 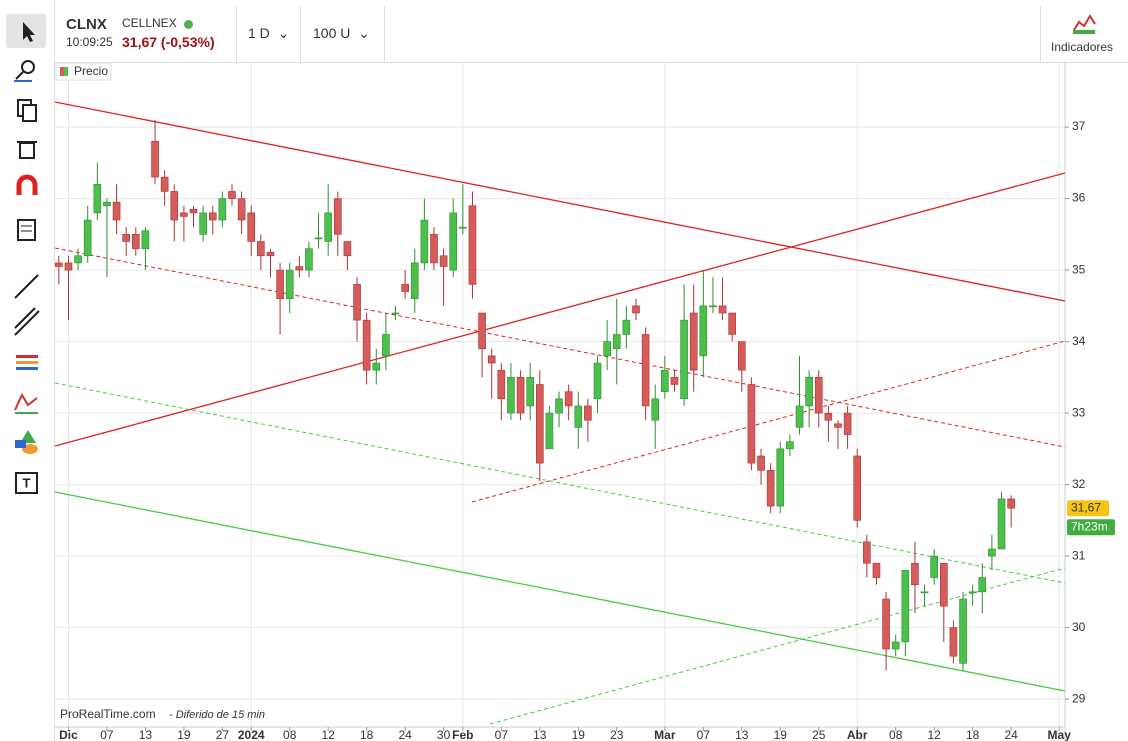 I want to click on time: 10:09:25, so click(x=89, y=42).